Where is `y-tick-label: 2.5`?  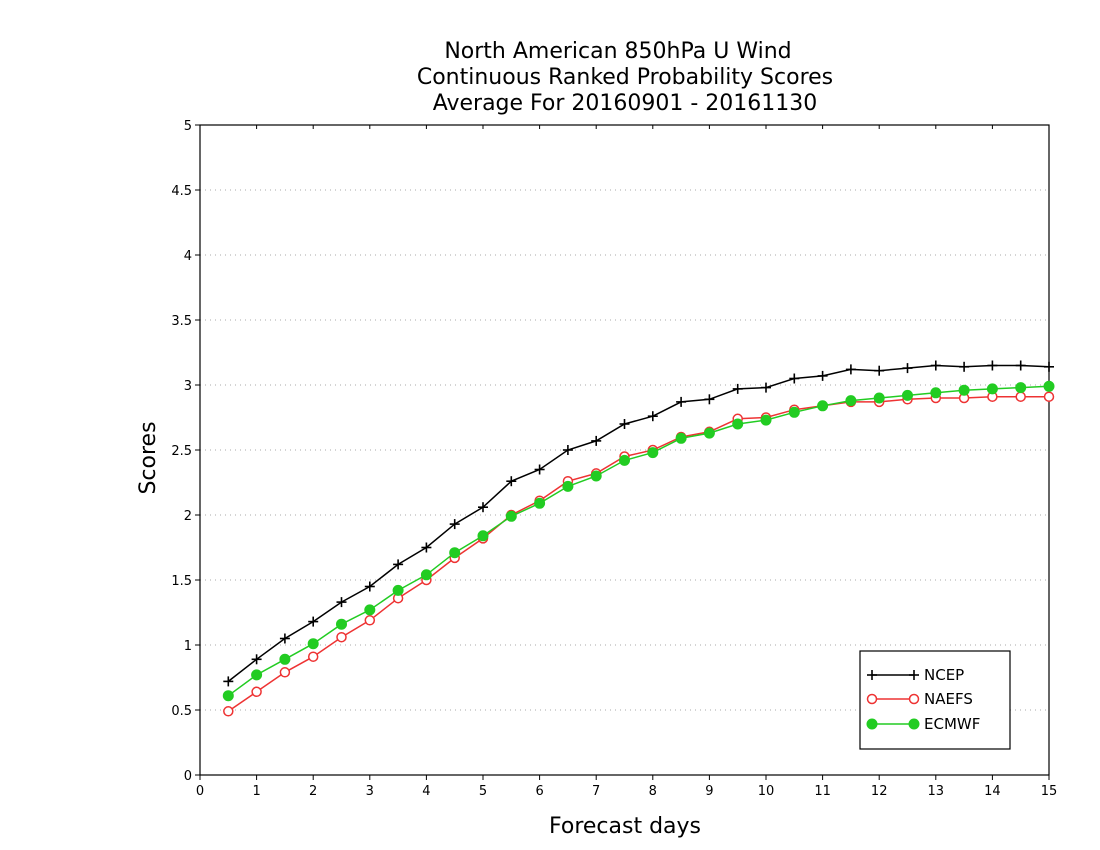
y-tick-label: 2.5 is located at coordinates (181, 451).